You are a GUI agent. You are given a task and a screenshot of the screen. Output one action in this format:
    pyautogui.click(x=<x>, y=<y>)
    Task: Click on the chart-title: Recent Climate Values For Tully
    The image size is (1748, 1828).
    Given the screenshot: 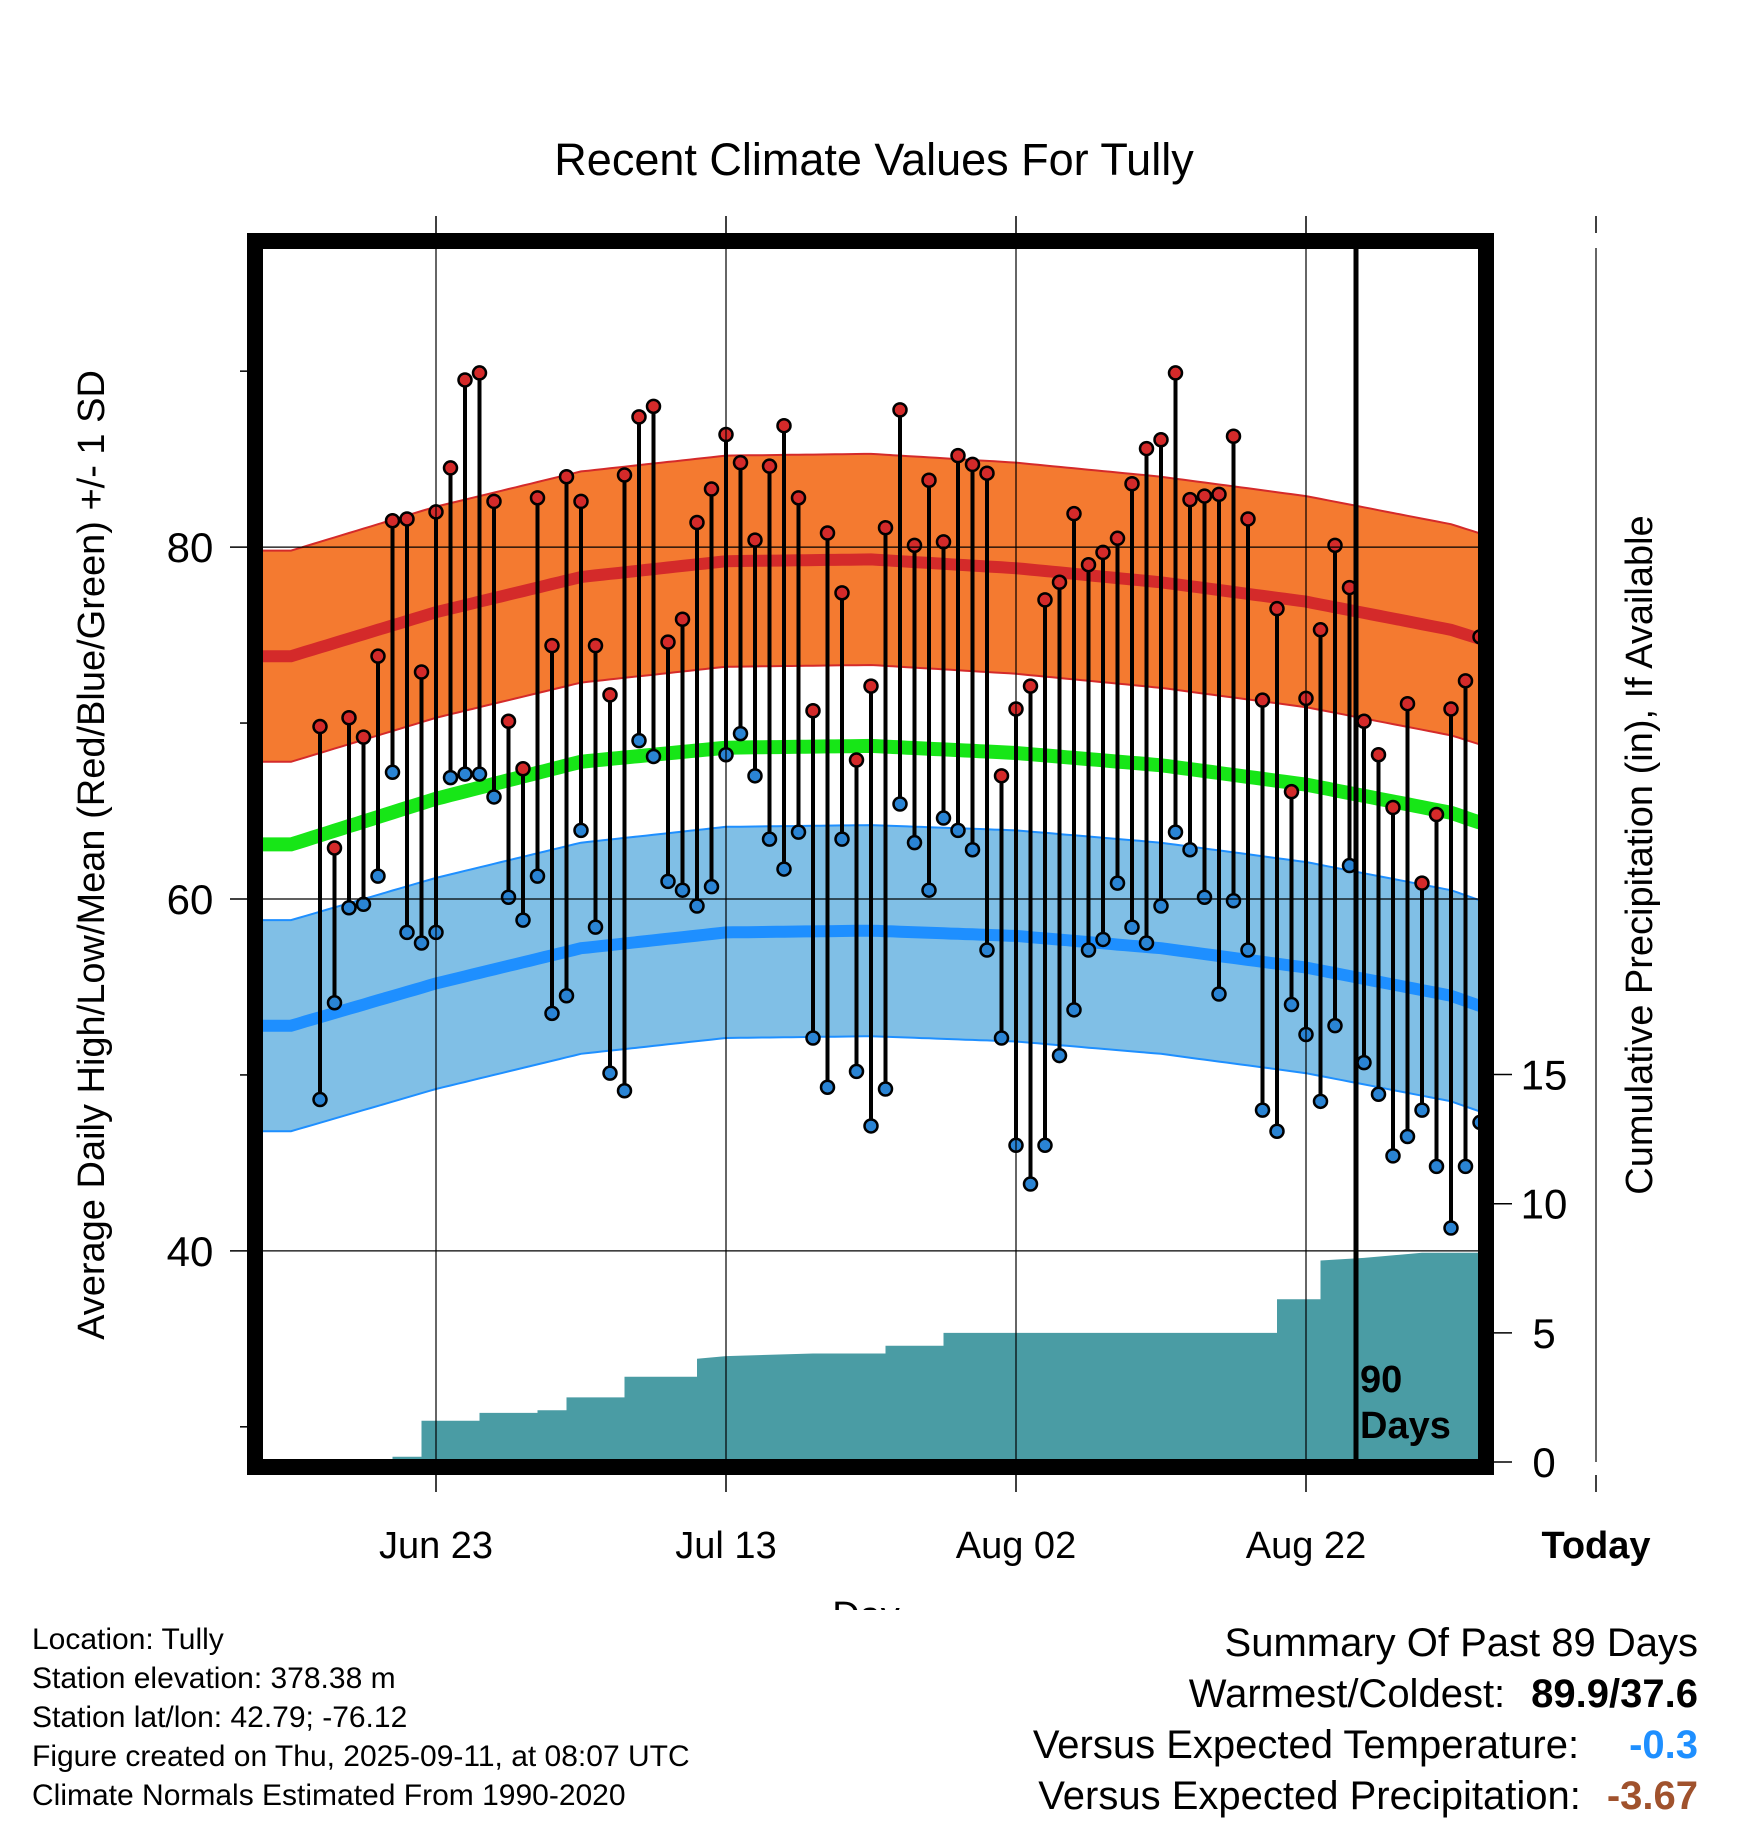 What is the action you would take?
    pyautogui.click(x=874, y=159)
    